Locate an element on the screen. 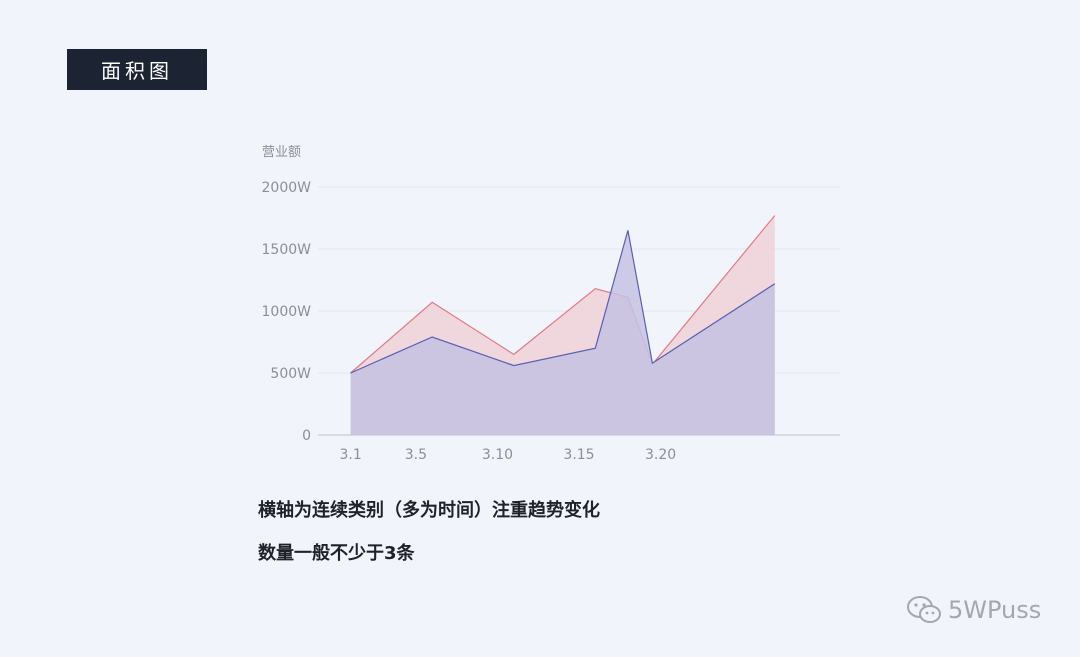  y-tick-label: 500W is located at coordinates (290, 374).